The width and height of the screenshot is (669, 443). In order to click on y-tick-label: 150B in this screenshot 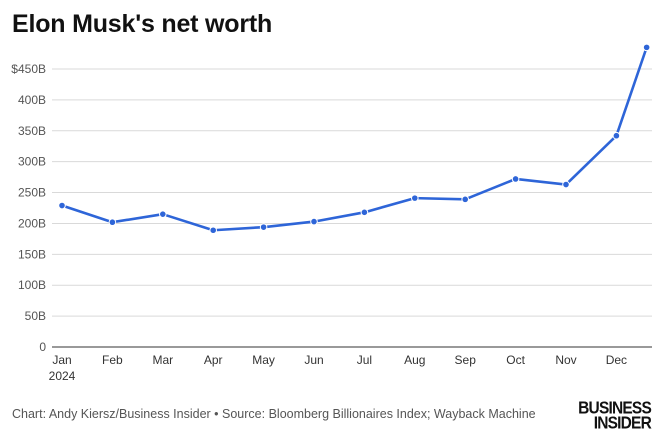, I will do `click(32, 254)`.